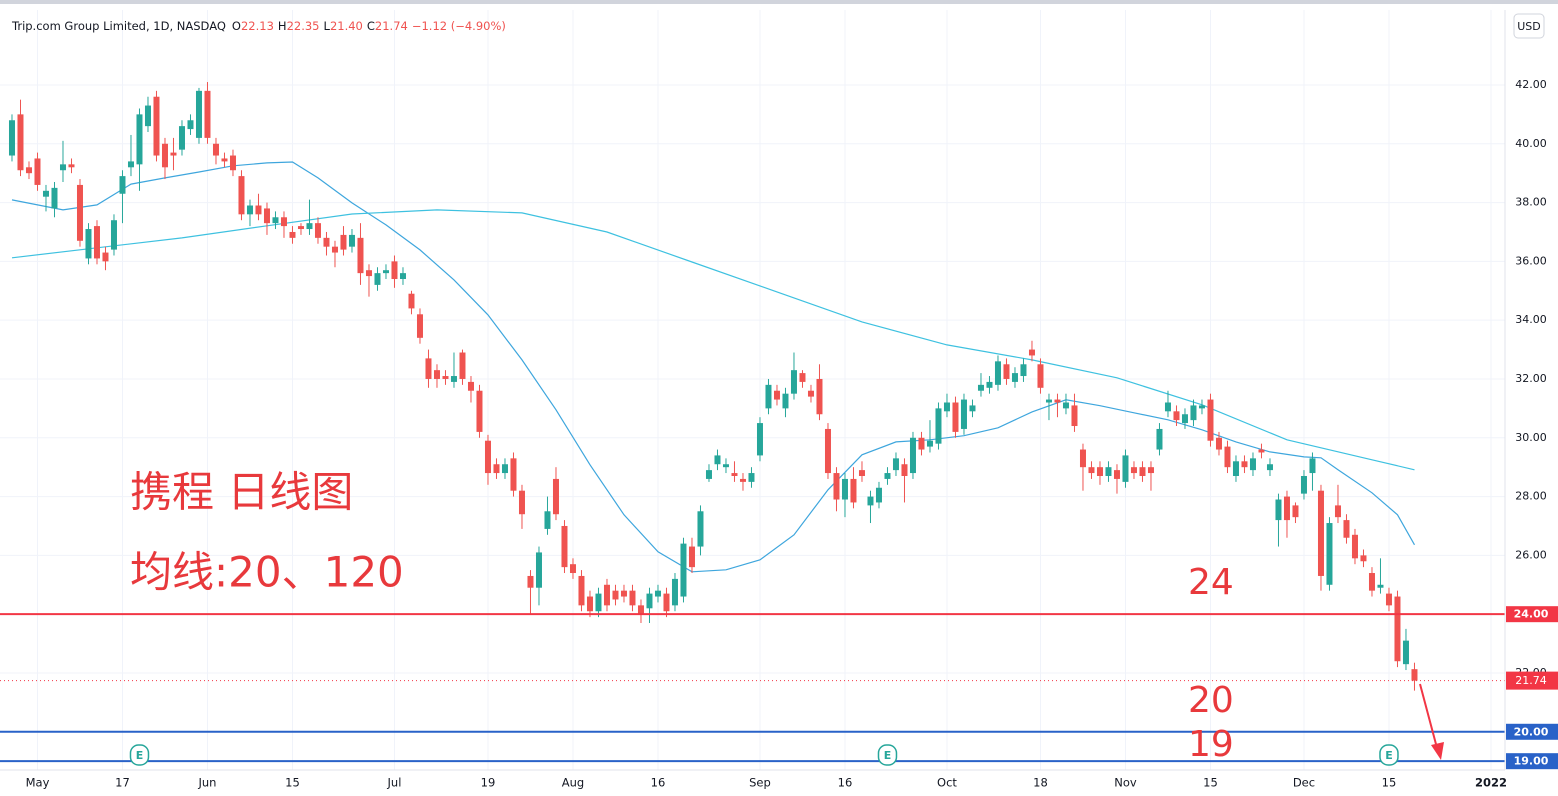 Image resolution: width=1558 pixels, height=796 pixels. I want to click on currency-button, so click(1529, 26).